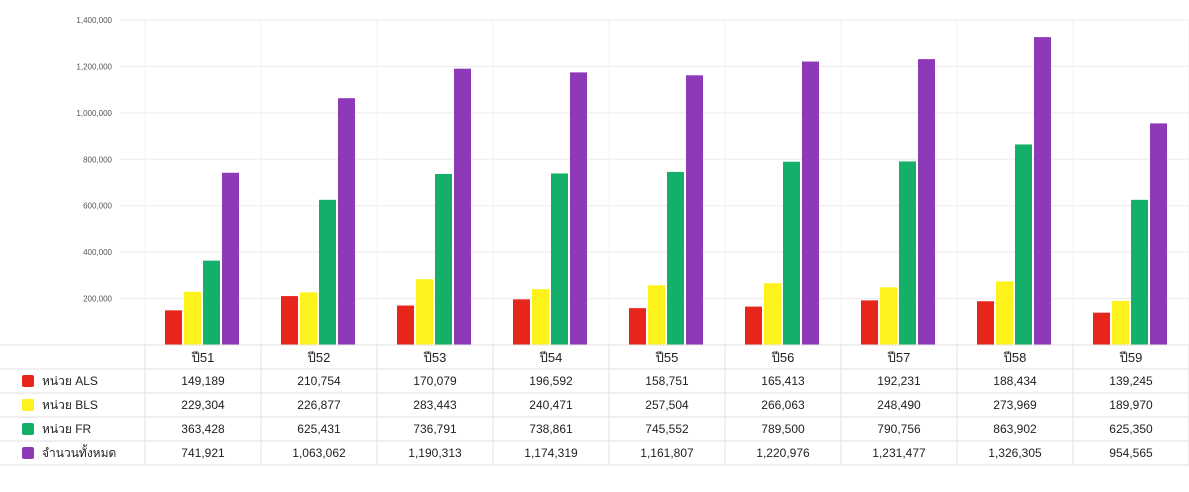 The width and height of the screenshot is (1189, 492). I want to click on category-label: ปี55, so click(667, 357).